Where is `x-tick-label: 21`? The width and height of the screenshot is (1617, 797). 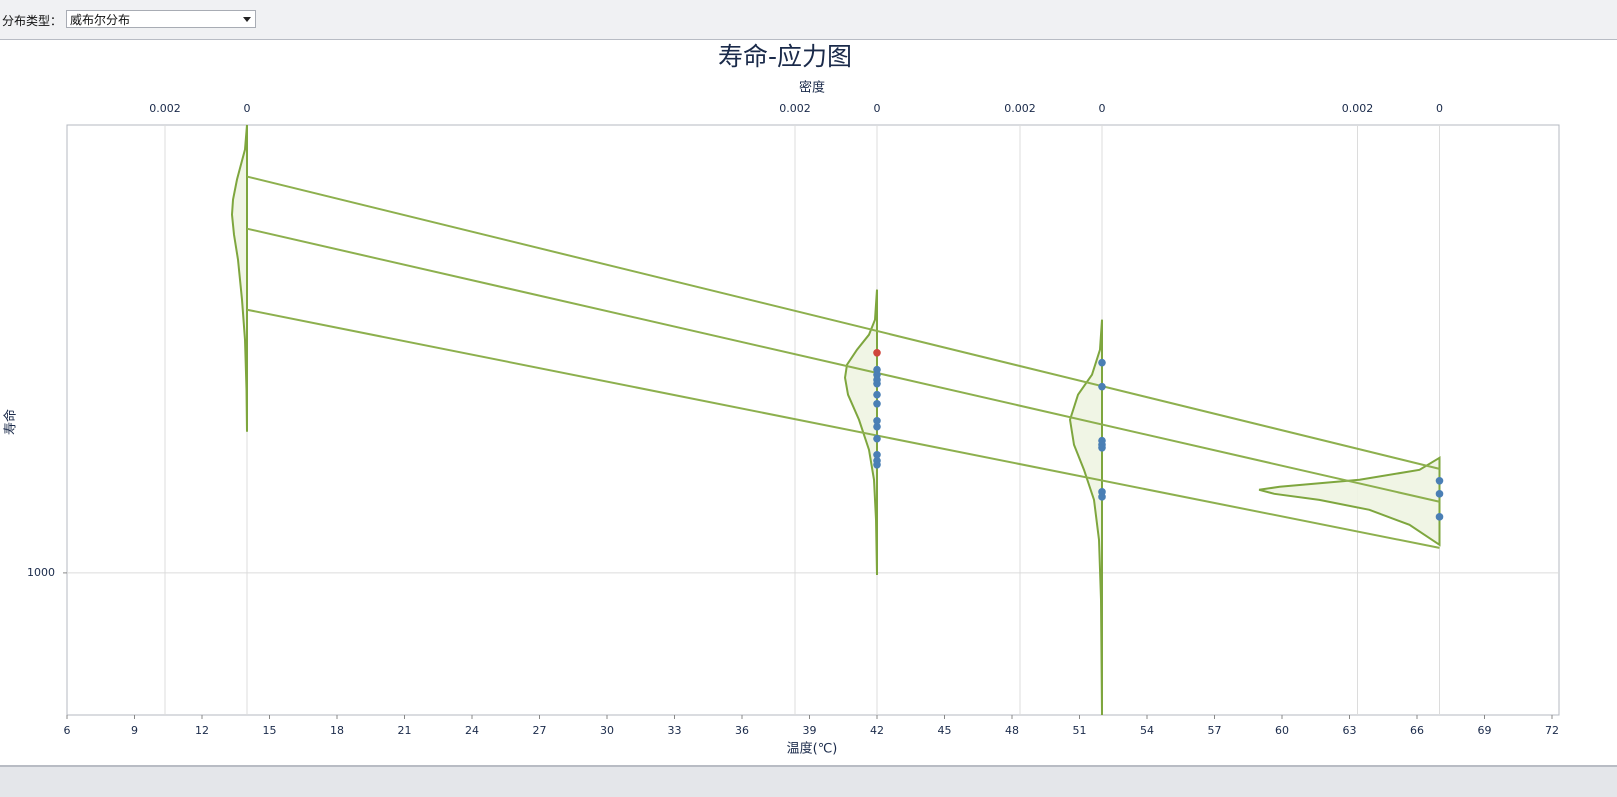
x-tick-label: 21 is located at coordinates (405, 730).